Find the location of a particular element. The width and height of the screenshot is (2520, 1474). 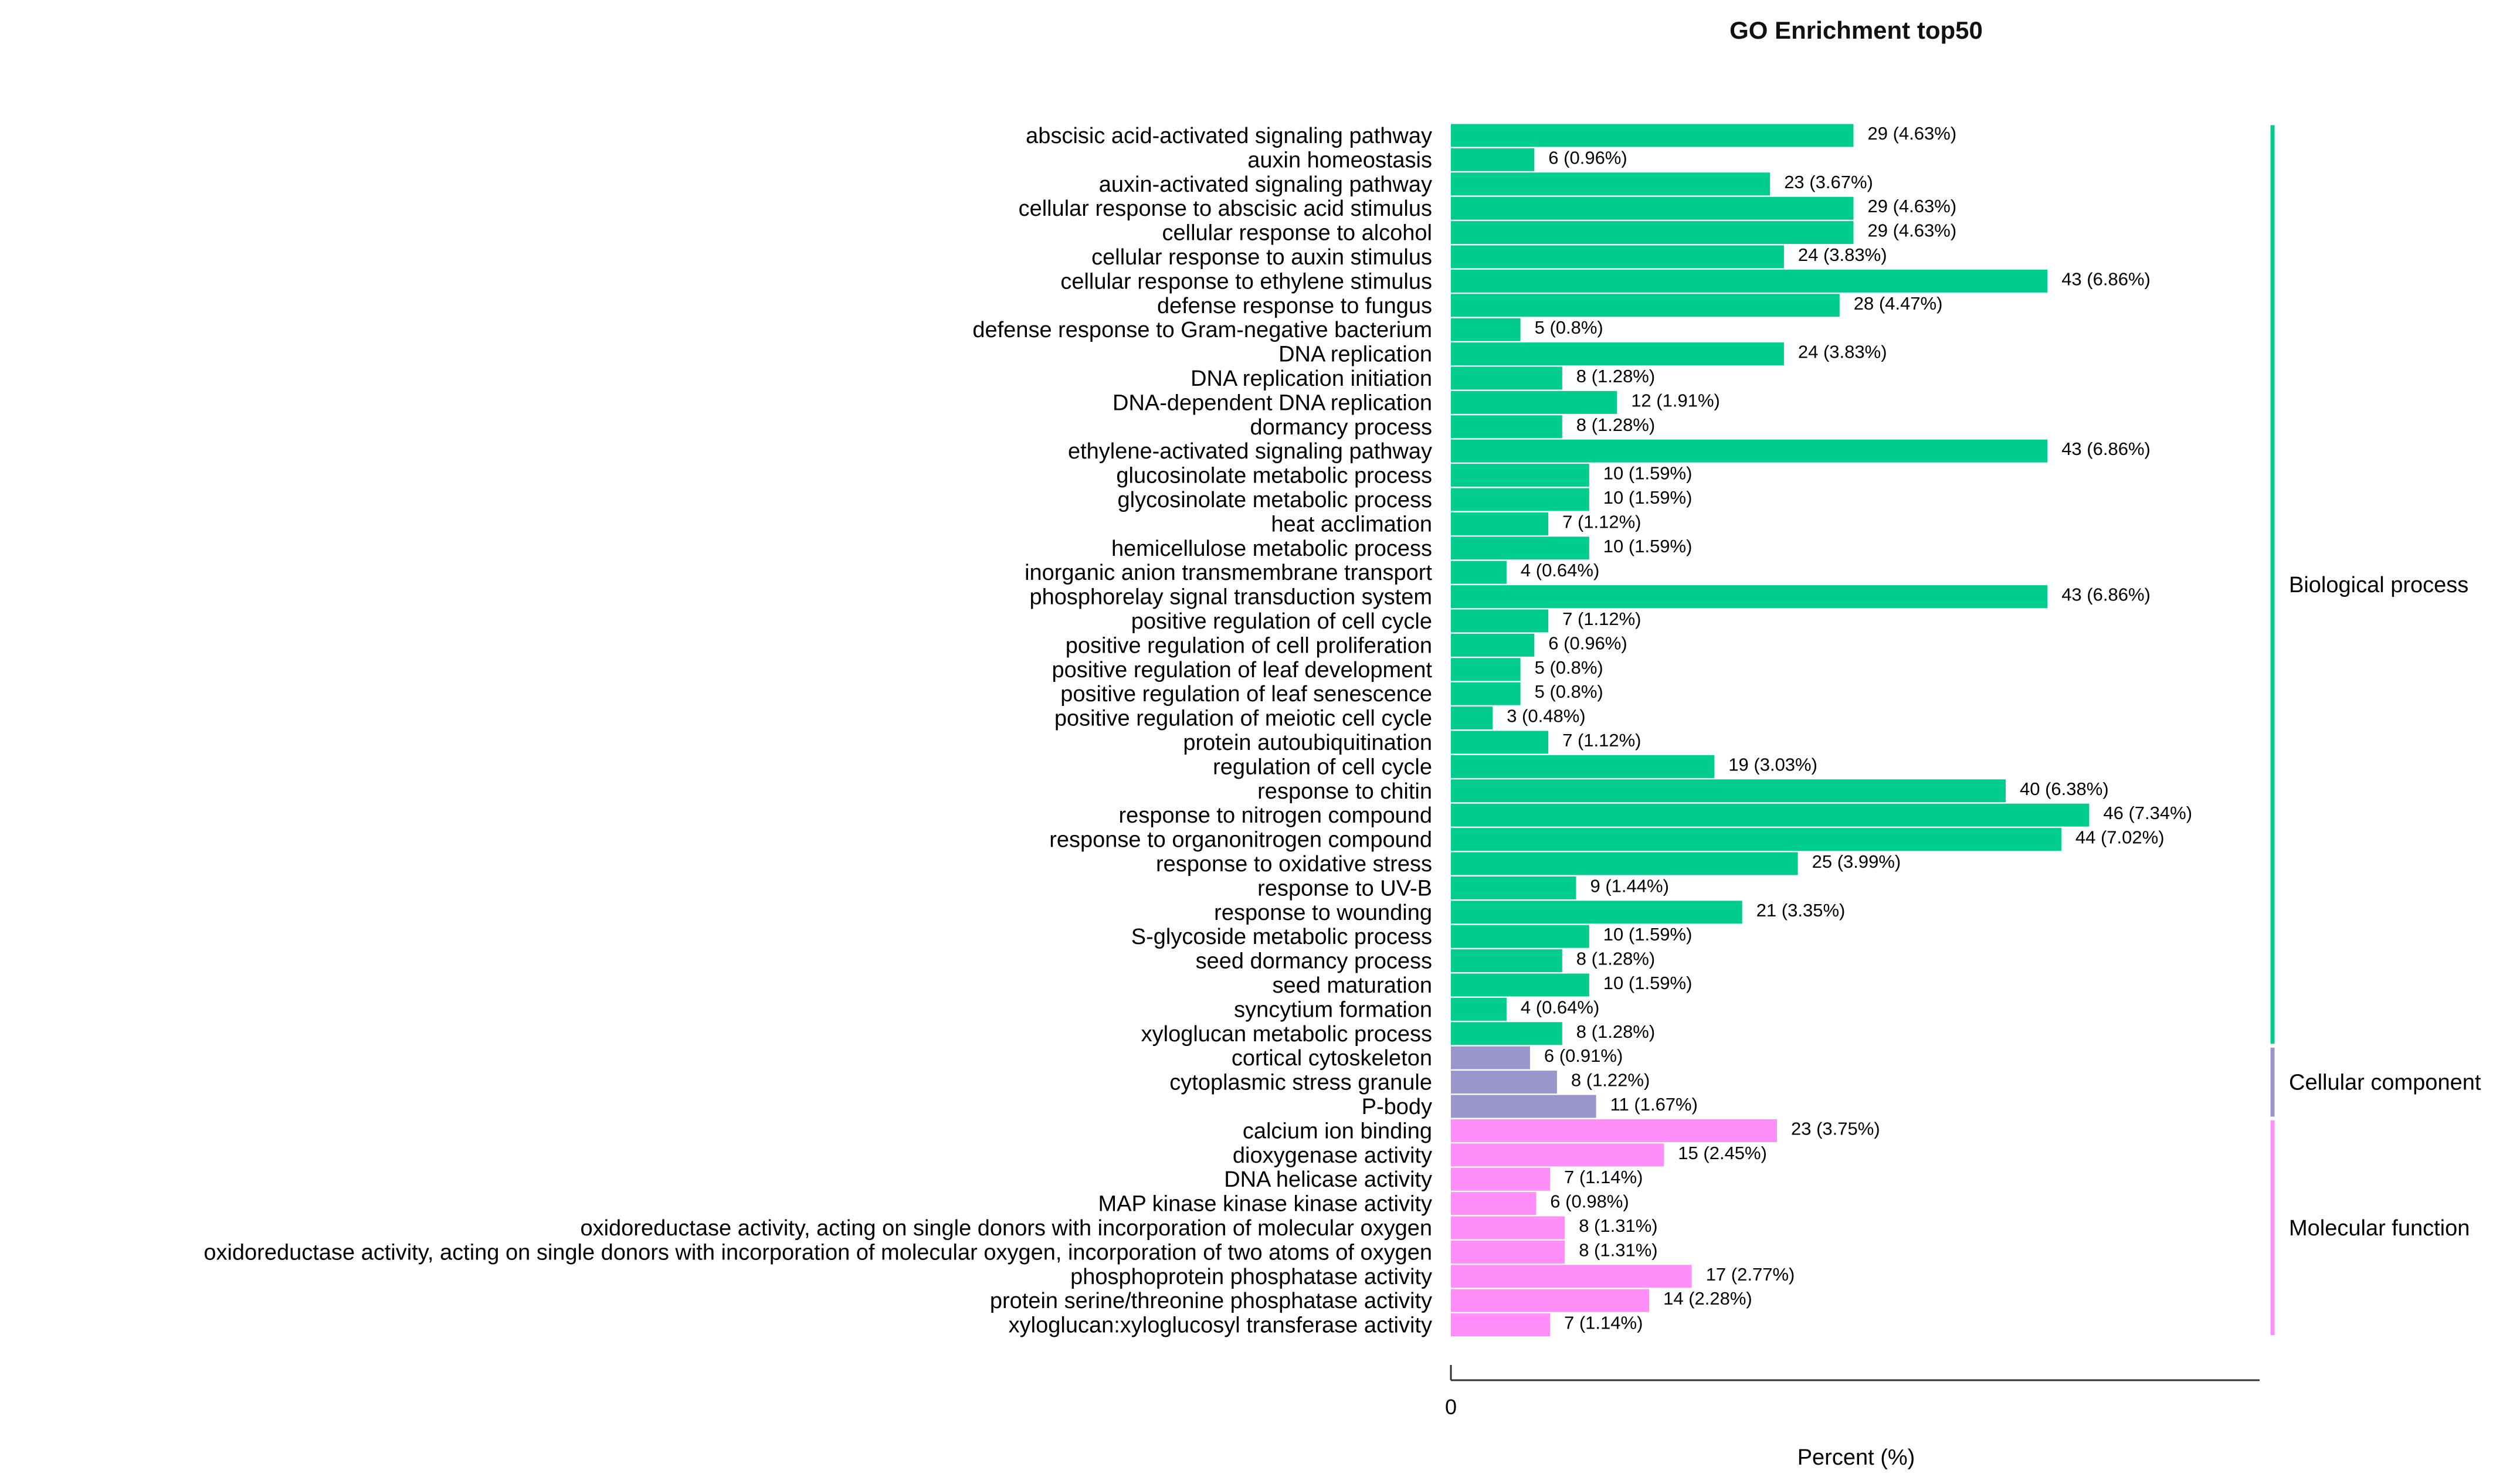

term-label: response to chitin is located at coordinates (1345, 791).